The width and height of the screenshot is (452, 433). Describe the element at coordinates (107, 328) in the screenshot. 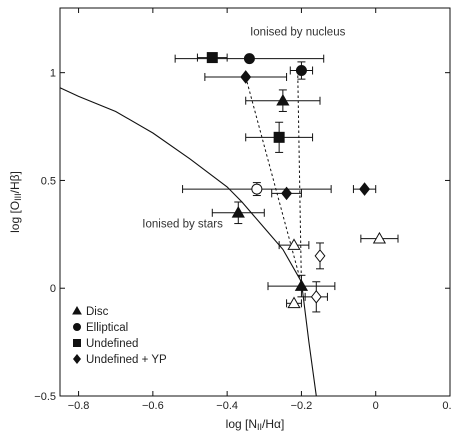

I see `legend-label: Elliptical` at that location.